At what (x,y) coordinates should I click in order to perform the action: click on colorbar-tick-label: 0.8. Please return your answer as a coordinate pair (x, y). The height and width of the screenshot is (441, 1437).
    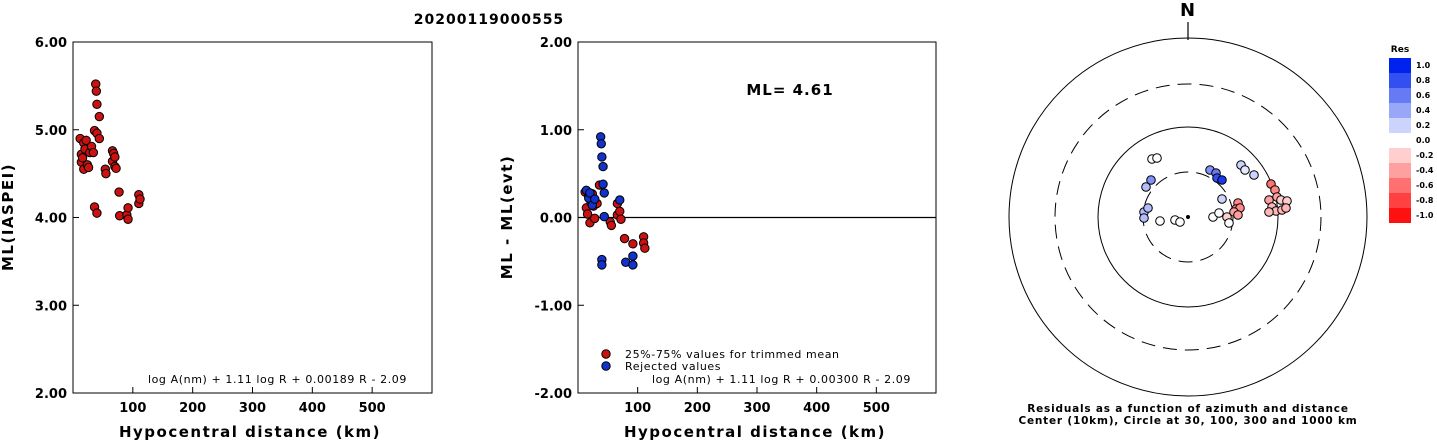
    Looking at the image, I should click on (1423, 80).